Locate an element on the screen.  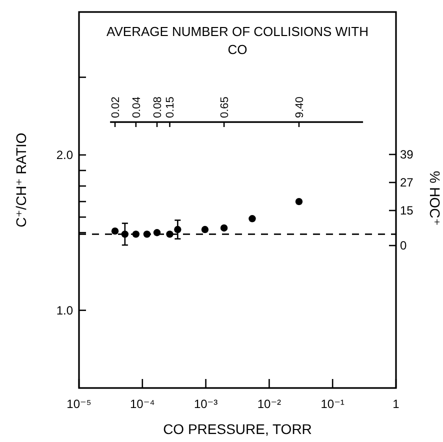
annotation: 0.04 is located at coordinates (136, 107).